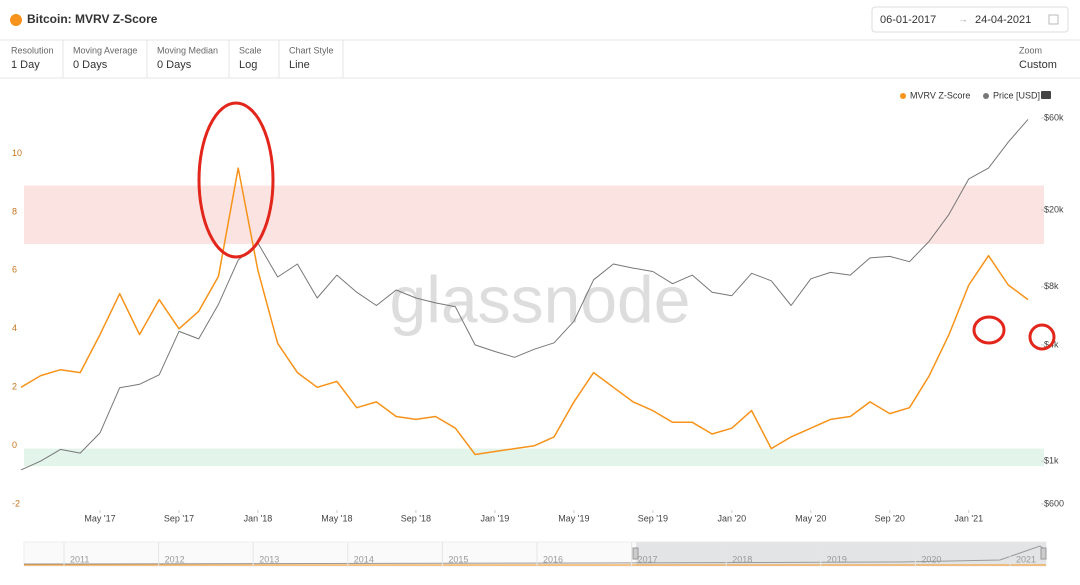 This screenshot has width=1080, height=585. Describe the element at coordinates (573, 518) in the screenshot. I see `x-tick-label: May '19` at that location.